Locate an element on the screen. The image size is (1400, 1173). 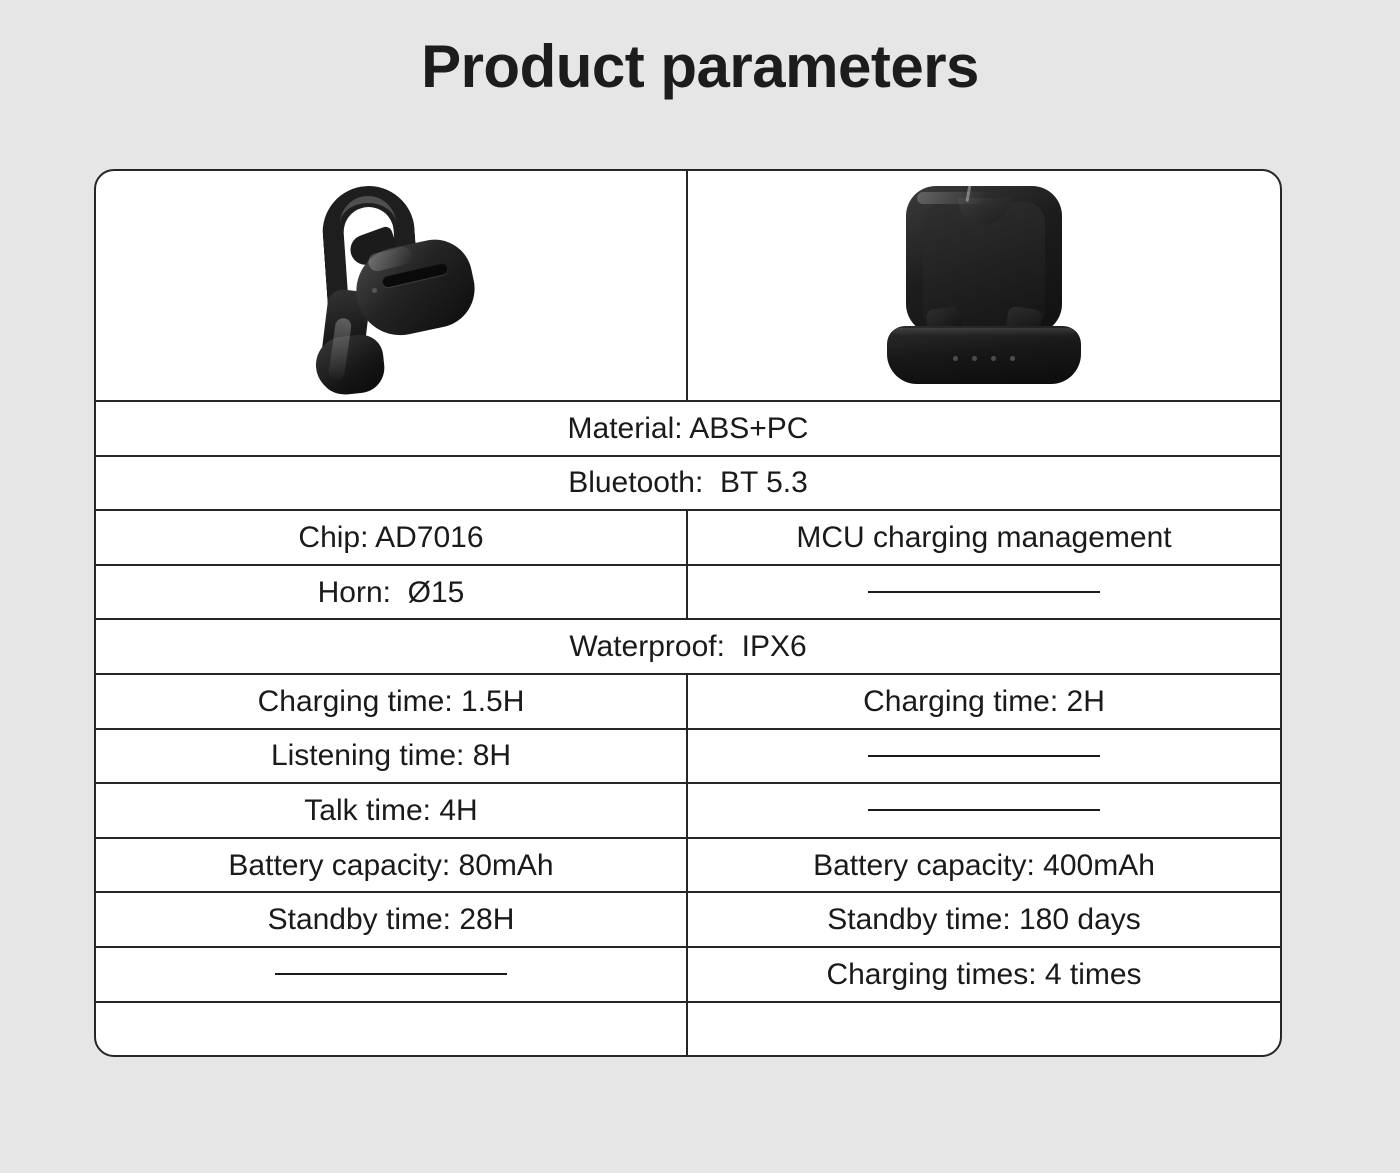
table-row: Chip: AD7016 MCU charging management is located at coordinates (688, 538).